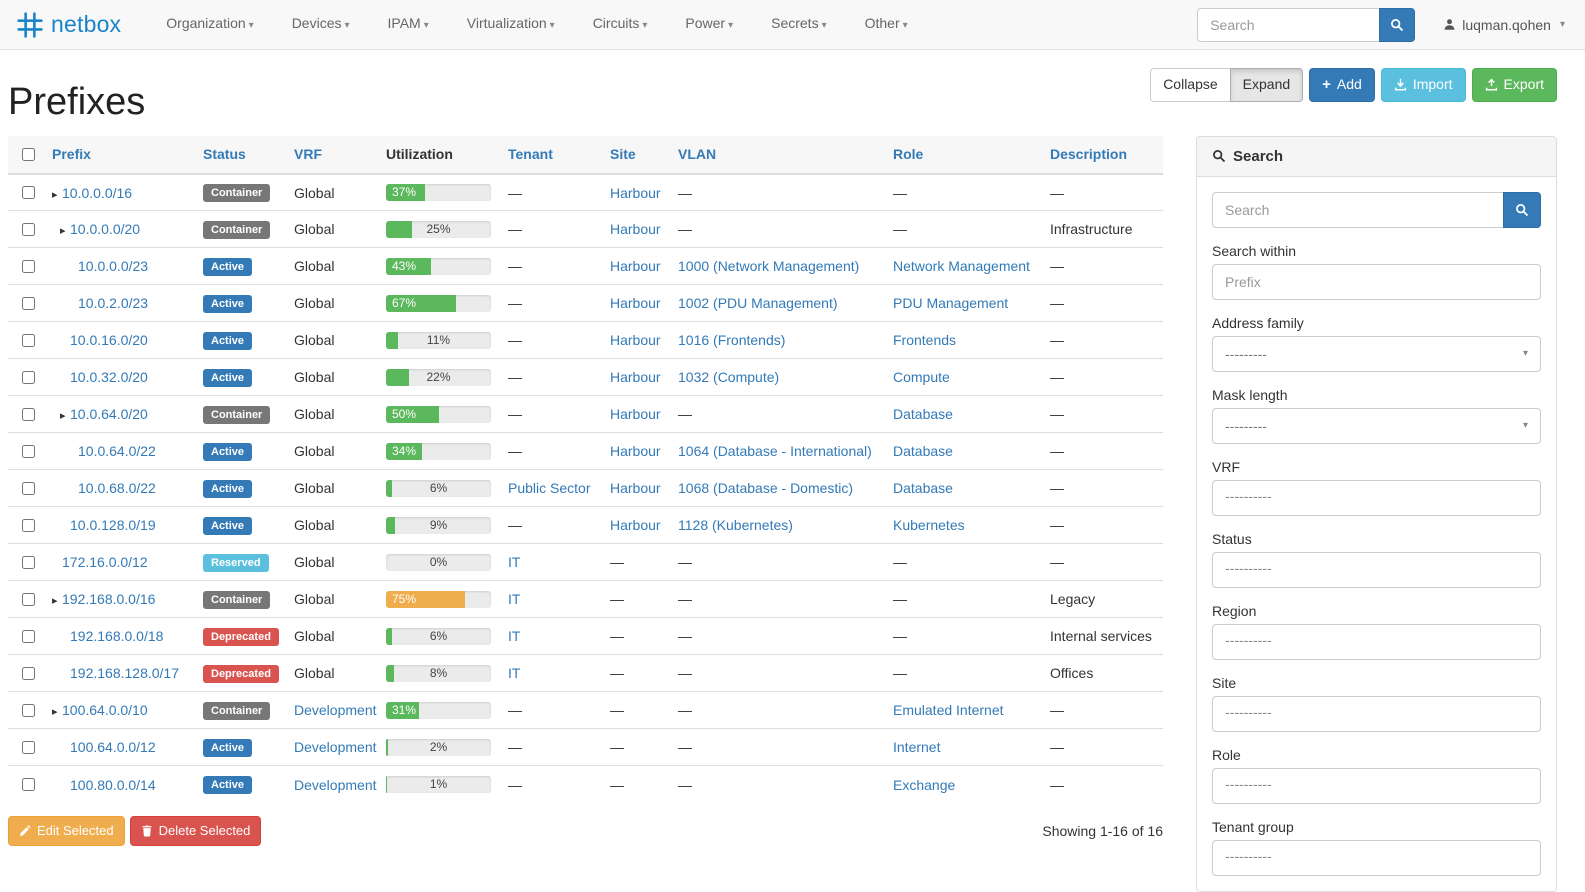 The height and width of the screenshot is (892, 1585). What do you see at coordinates (963, 155) in the screenshot?
I see `column-header-role: Role` at bounding box center [963, 155].